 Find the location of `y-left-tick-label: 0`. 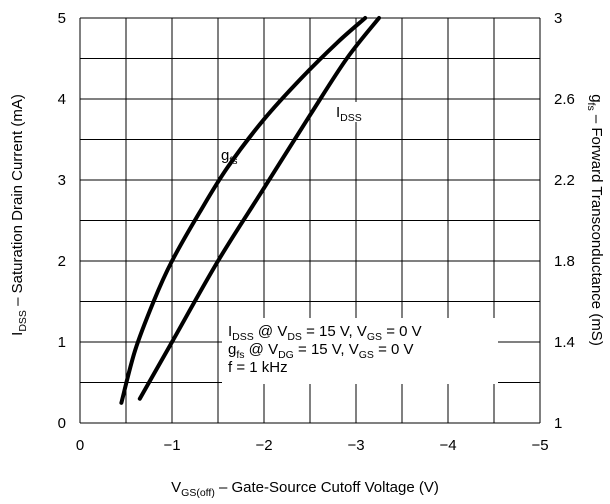

y-left-tick-label: 0 is located at coordinates (62, 423).